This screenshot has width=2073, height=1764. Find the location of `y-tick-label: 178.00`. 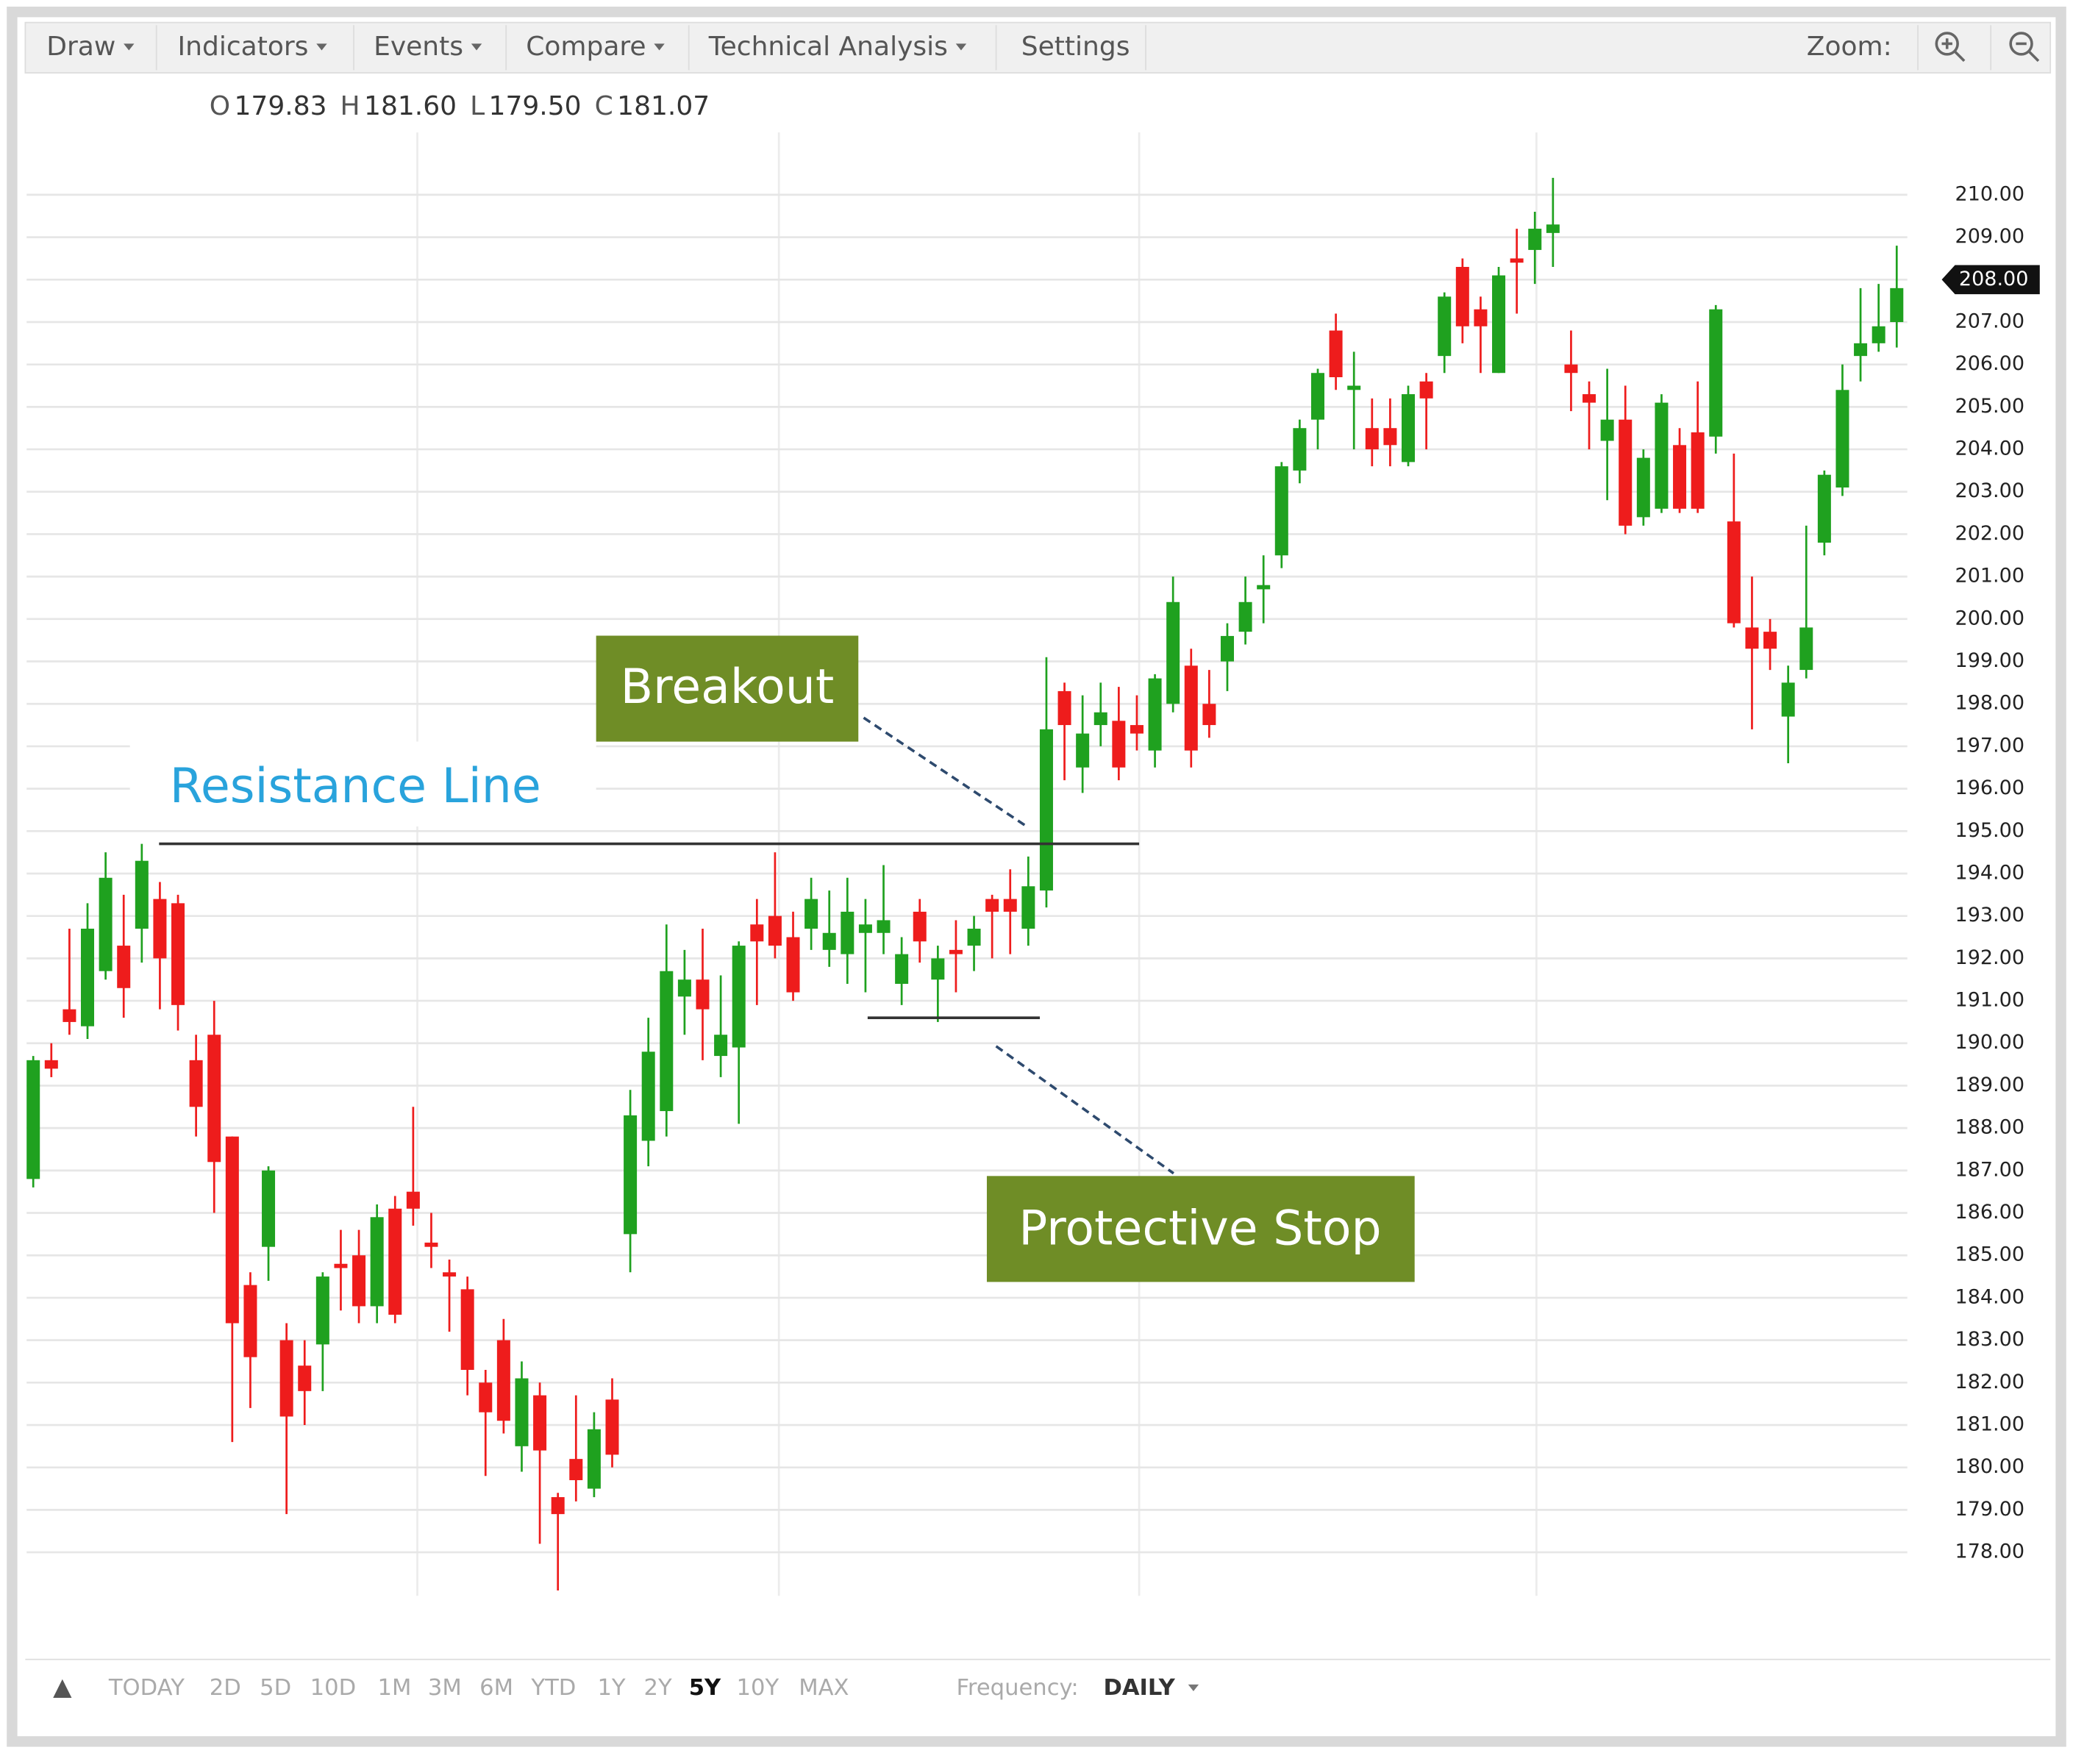

y-tick-label: 178.00 is located at coordinates (1990, 1551).